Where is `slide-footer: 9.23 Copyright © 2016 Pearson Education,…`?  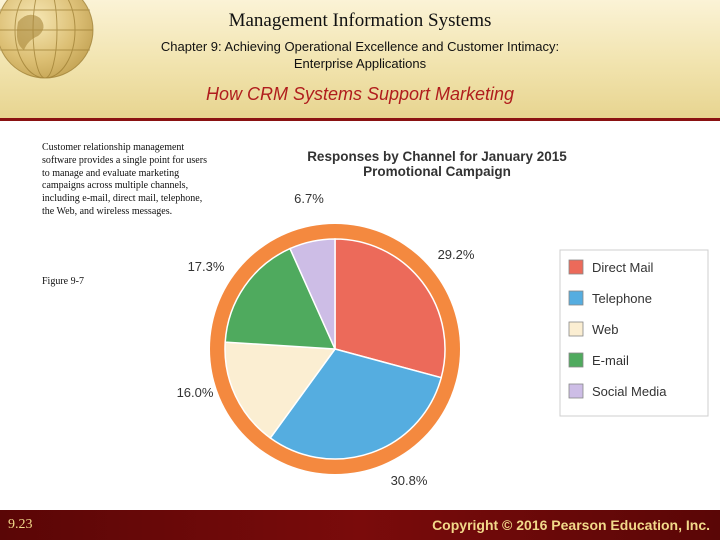
slide-footer: 9.23 Copyright © 2016 Pearson Education,… is located at coordinates (360, 525).